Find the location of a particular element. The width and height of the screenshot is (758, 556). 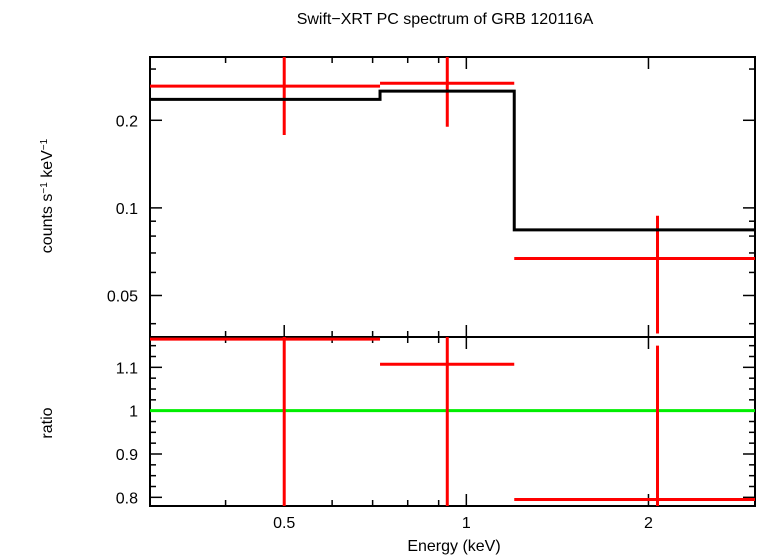

y-tick-label: 0.05 is located at coordinates (122, 296).